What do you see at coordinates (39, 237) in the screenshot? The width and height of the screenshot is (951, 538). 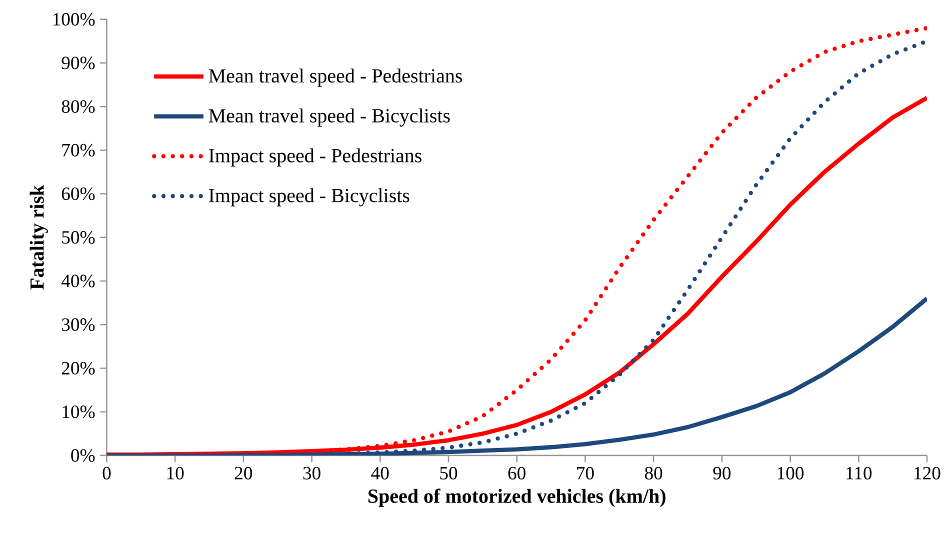 I see `y-axis-title: Fatality risk` at bounding box center [39, 237].